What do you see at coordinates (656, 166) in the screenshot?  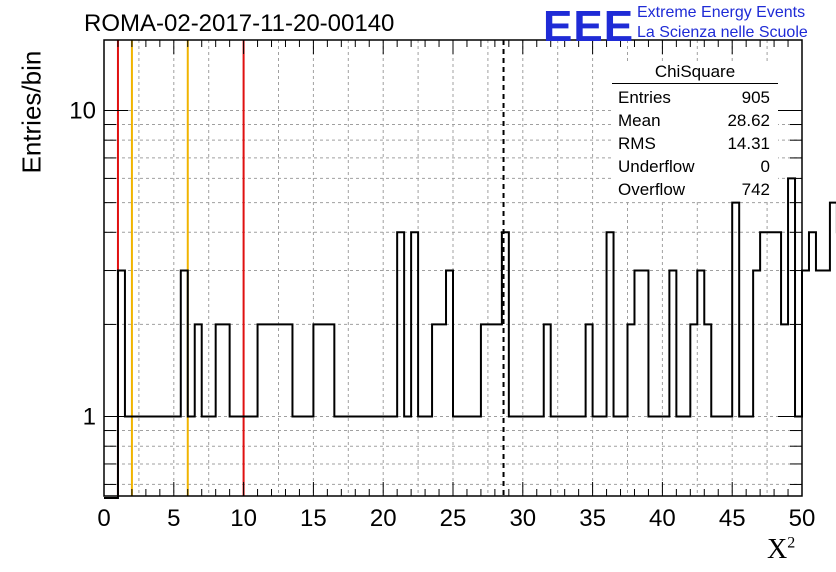 I see `stats-label: Underflow` at bounding box center [656, 166].